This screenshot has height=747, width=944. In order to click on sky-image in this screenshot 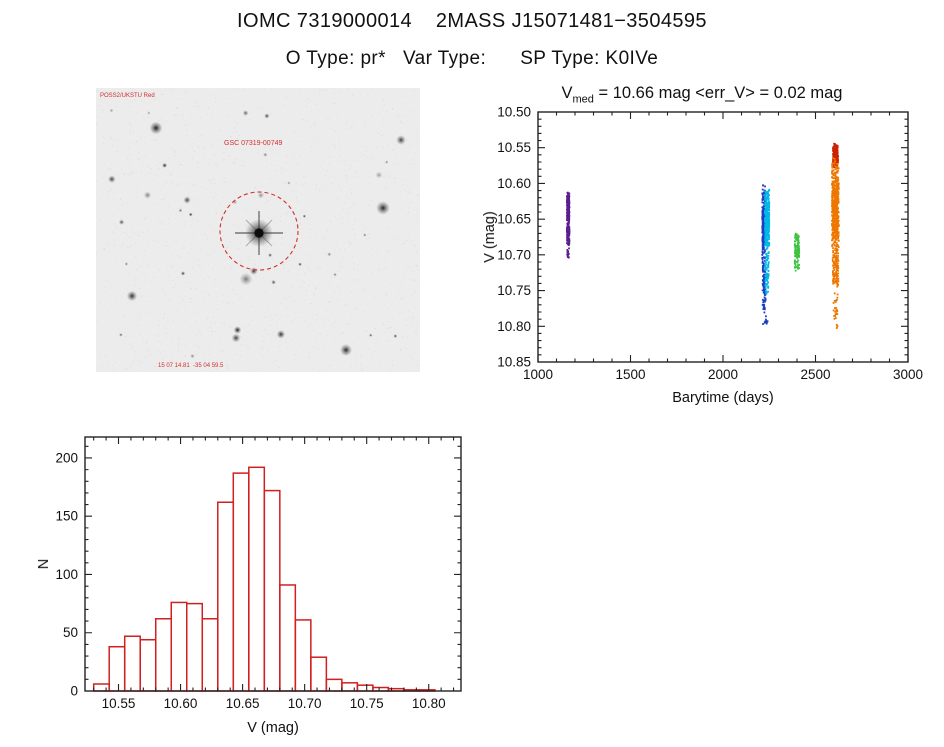, I will do `click(258, 230)`.